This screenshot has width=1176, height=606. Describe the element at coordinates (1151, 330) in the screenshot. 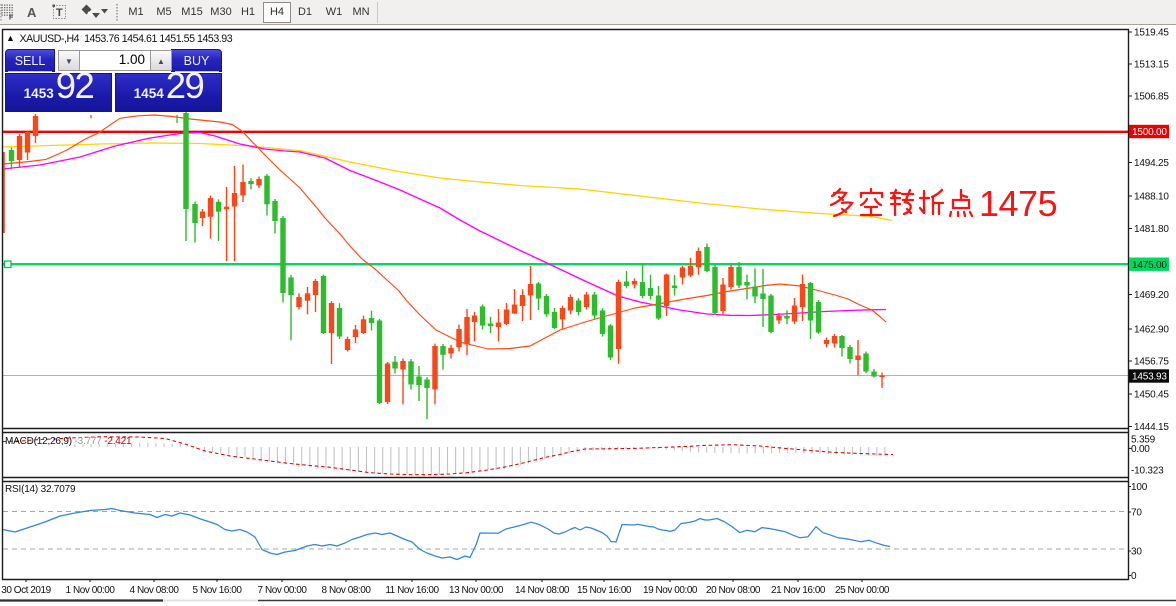

I see `svg-text: 1462.90` at that location.